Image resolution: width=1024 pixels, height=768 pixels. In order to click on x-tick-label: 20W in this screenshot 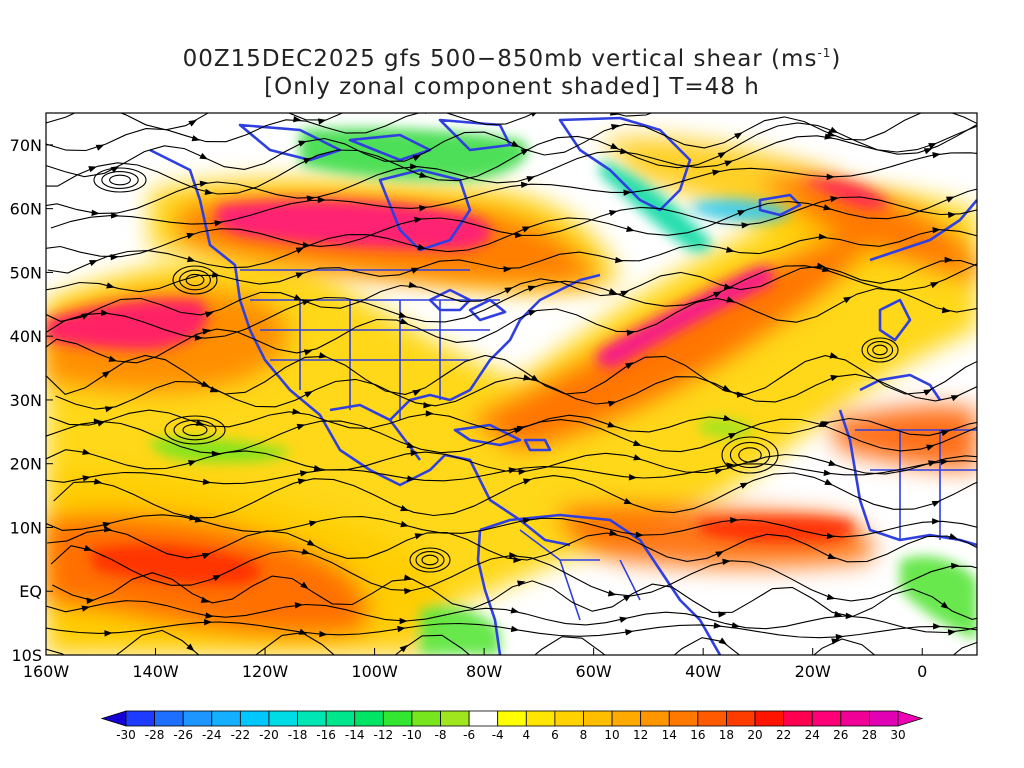, I will do `click(813, 671)`.